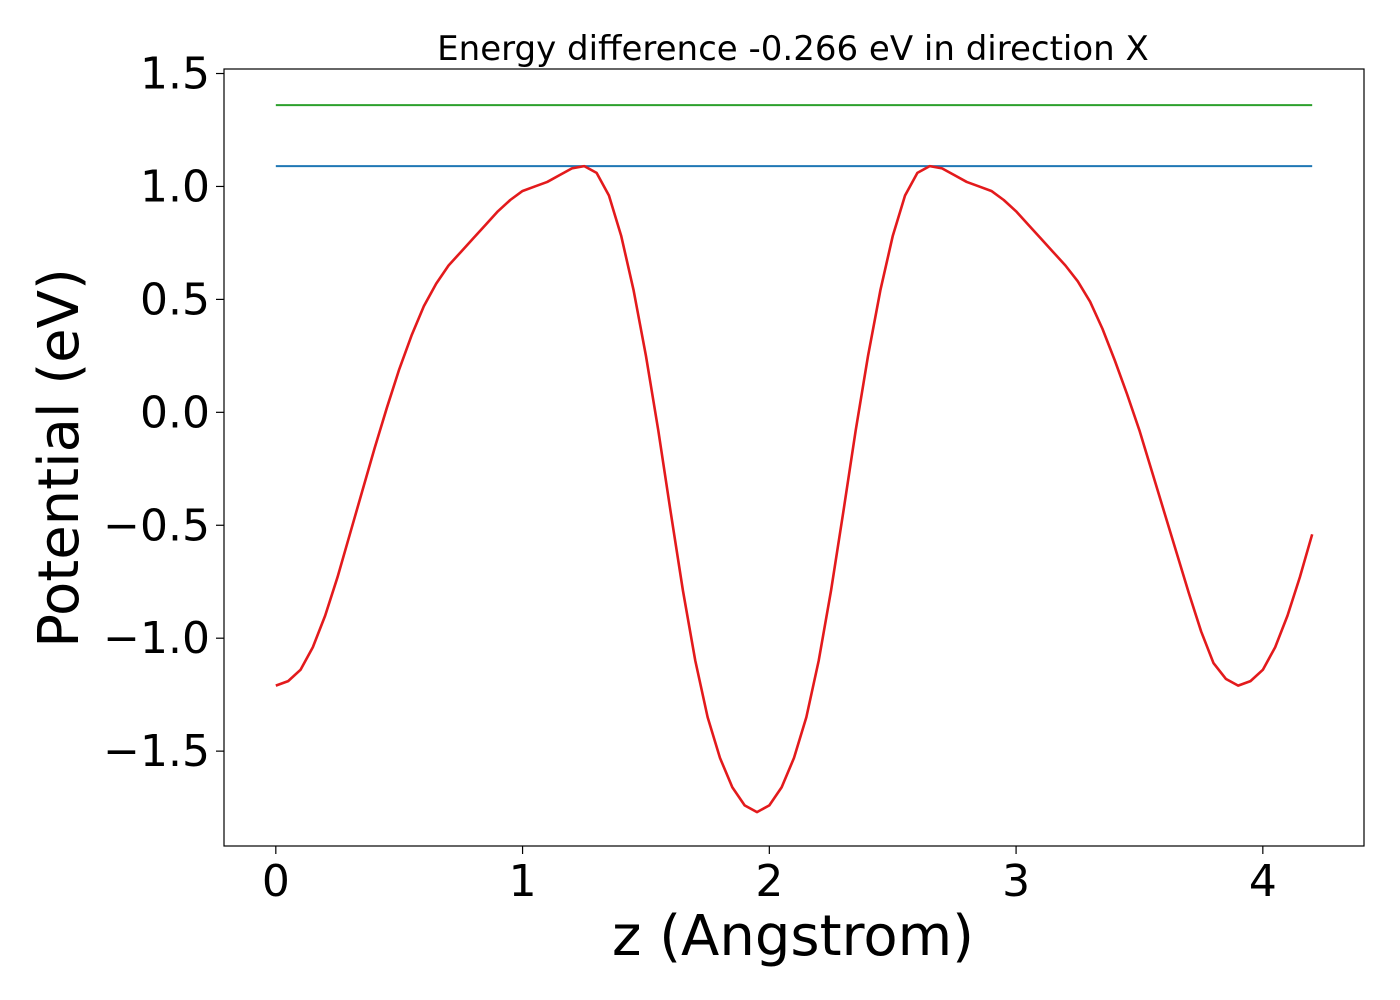  What do you see at coordinates (175, 74) in the screenshot?
I see `y-tick-label: 1.5` at bounding box center [175, 74].